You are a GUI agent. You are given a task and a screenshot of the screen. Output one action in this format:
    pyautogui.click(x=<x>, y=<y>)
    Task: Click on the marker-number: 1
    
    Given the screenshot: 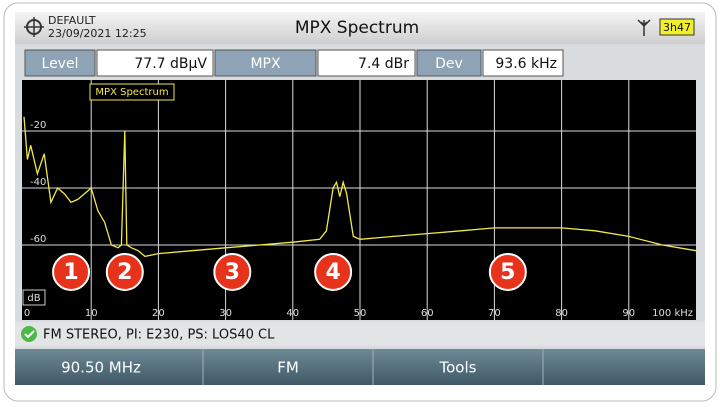 What is the action you would take?
    pyautogui.click(x=70, y=272)
    